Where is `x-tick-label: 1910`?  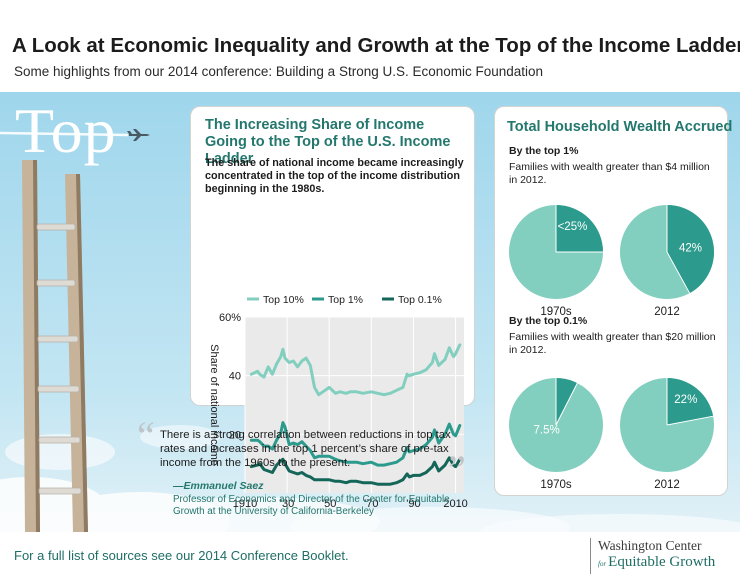
x-tick-label: 1910 is located at coordinates (245, 504).